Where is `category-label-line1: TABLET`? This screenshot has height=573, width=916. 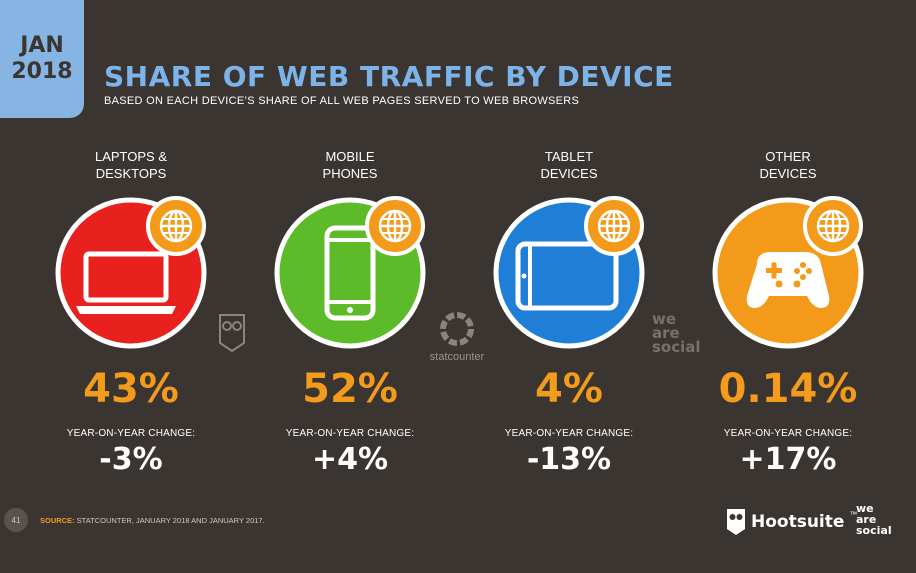
category-label-line1: TABLET is located at coordinates (569, 156).